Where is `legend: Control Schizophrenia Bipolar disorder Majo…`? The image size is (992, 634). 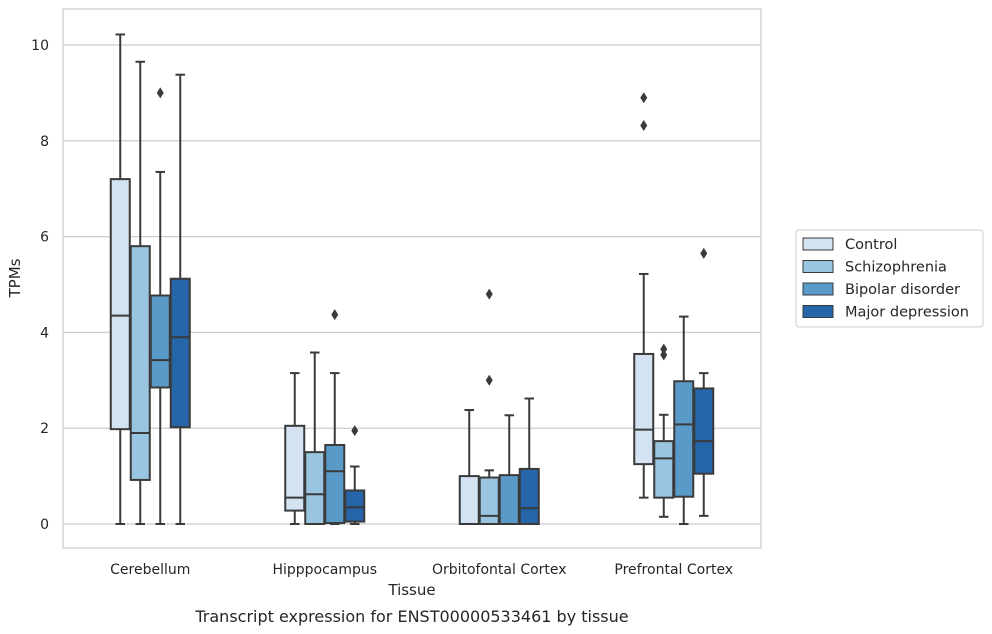 legend: Control Schizophrenia Bipolar disorder Majo… is located at coordinates (889, 278).